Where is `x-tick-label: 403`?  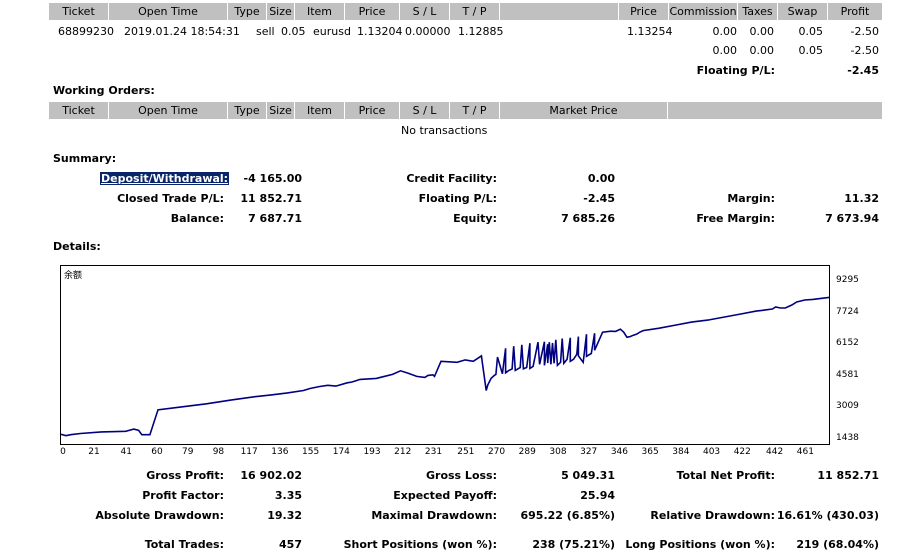 x-tick-label: 403 is located at coordinates (711, 452).